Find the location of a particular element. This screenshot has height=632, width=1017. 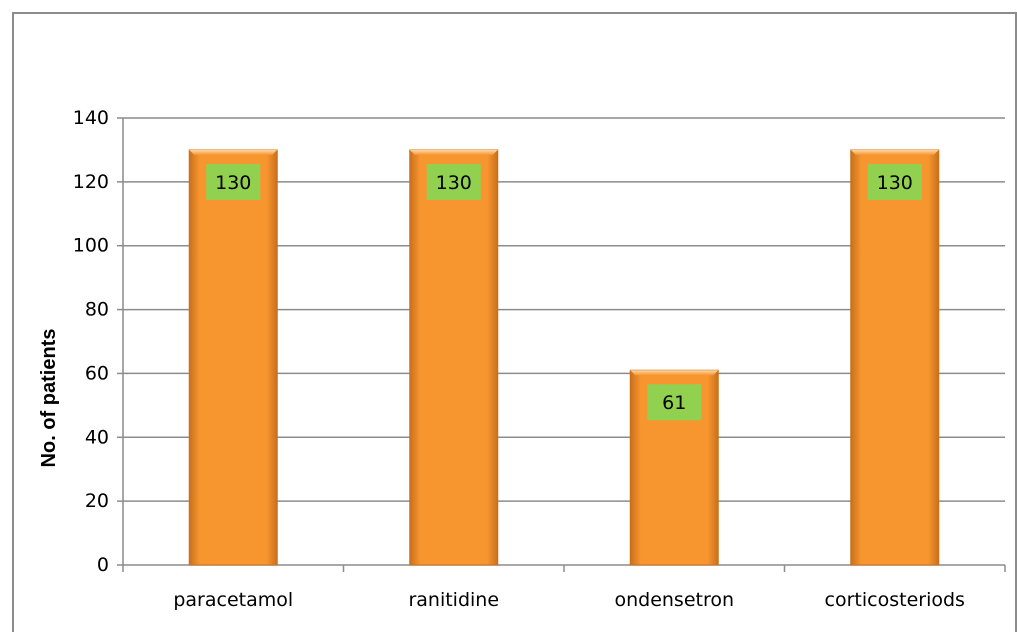

bar-paracetamol is located at coordinates (233, 357).